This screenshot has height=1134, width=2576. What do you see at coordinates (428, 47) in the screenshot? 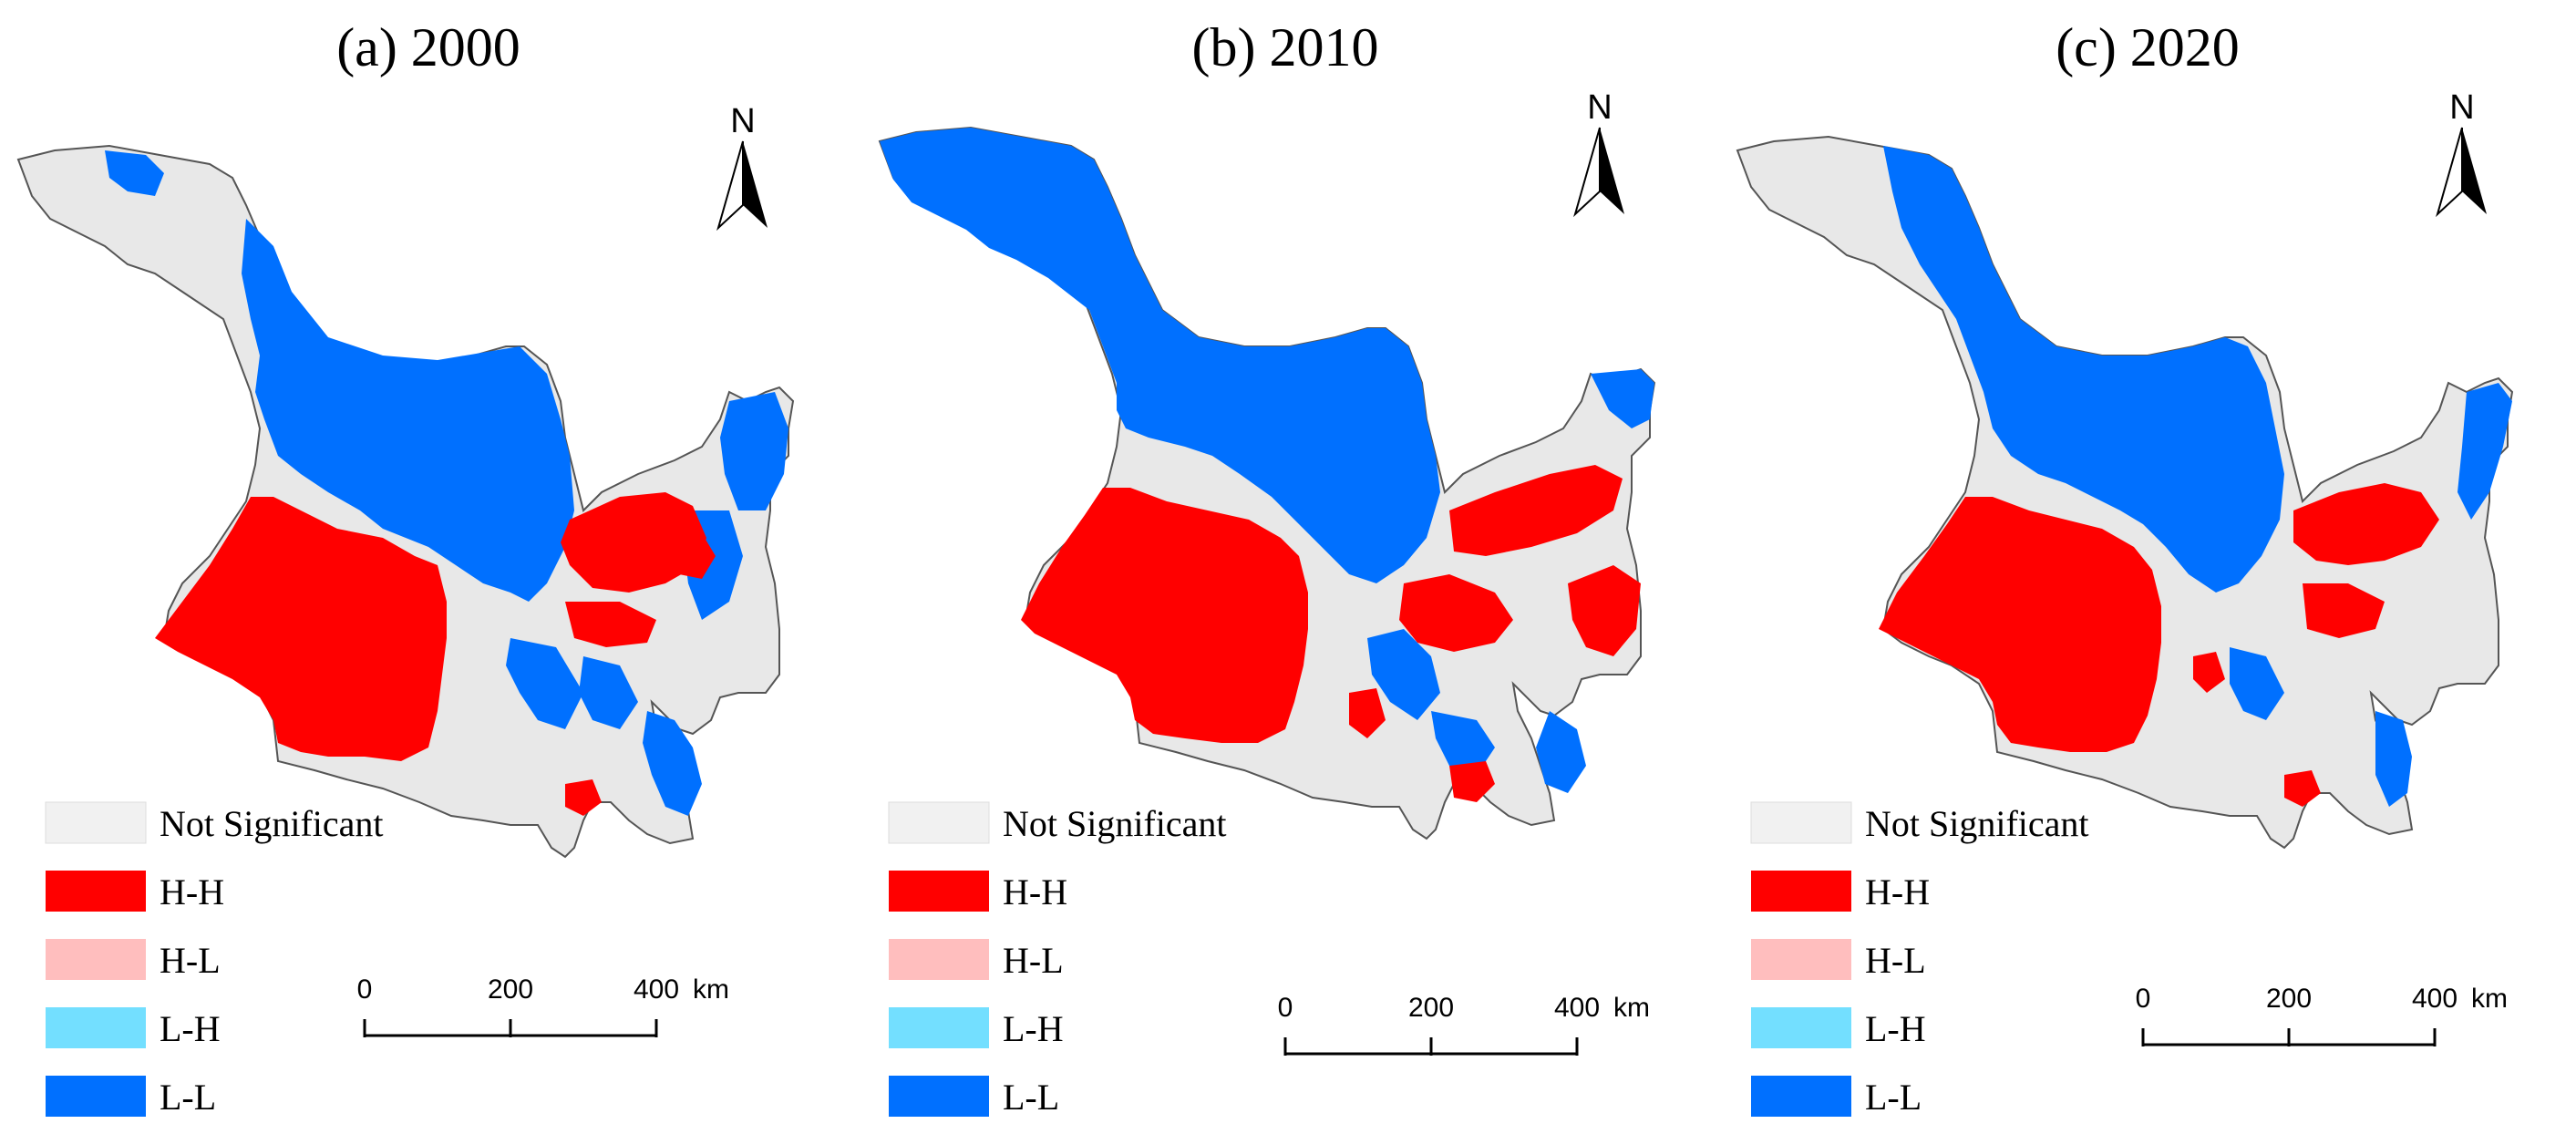
I see `panel-title-2000: (a) 2000` at bounding box center [428, 47].